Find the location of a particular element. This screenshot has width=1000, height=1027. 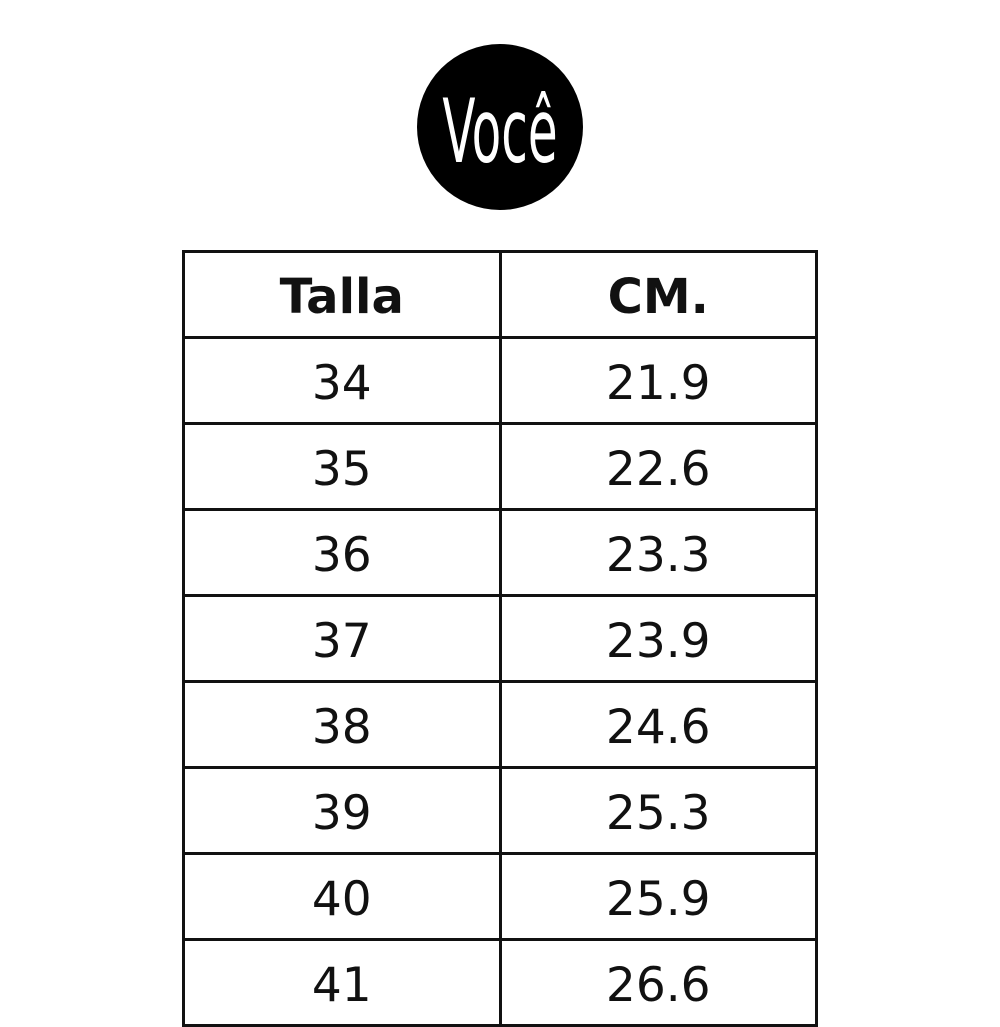

size-cell: 34 is located at coordinates (342, 380).